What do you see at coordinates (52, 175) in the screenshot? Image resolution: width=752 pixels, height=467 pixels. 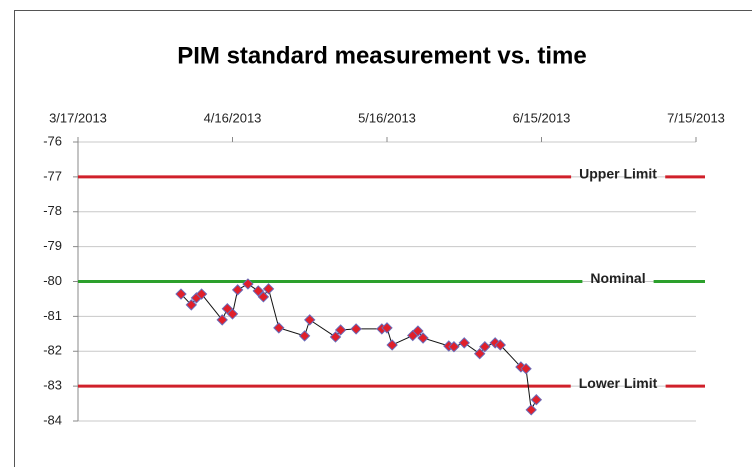 I see `y-tick-label: -77` at bounding box center [52, 175].